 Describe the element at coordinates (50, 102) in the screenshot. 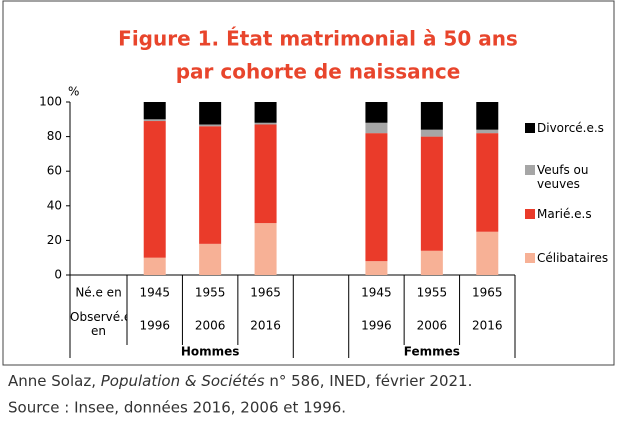

I see `y-tick-label: 100` at that location.